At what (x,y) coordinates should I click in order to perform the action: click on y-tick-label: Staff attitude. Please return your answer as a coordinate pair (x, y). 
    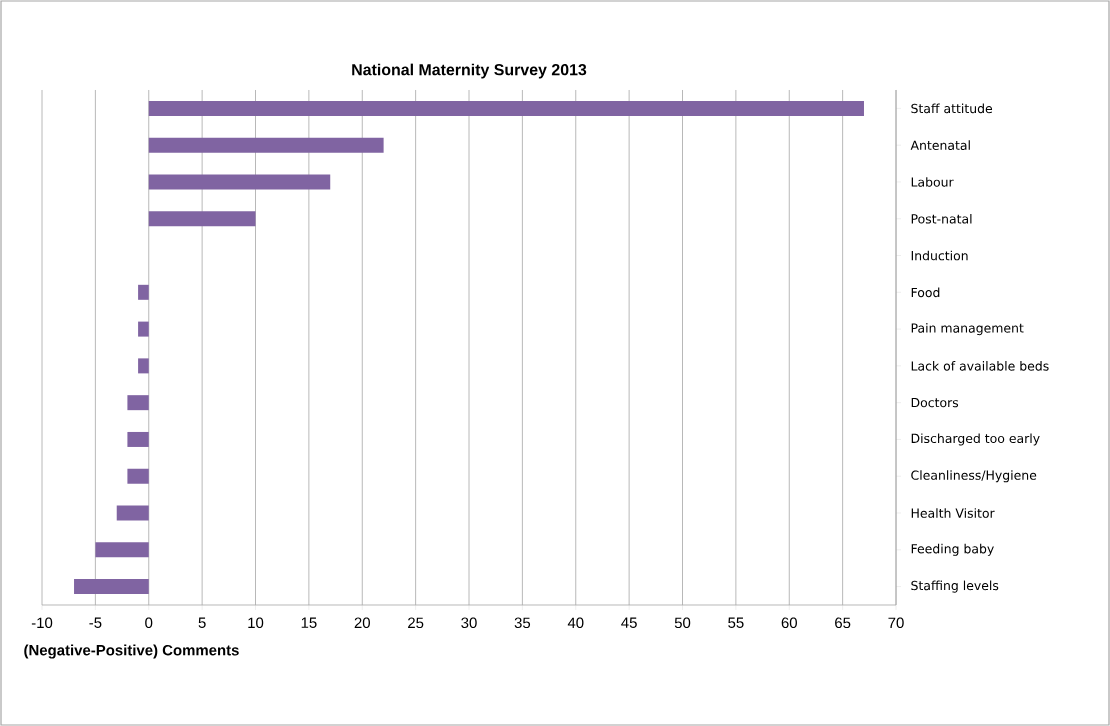
    Looking at the image, I should click on (952, 108).